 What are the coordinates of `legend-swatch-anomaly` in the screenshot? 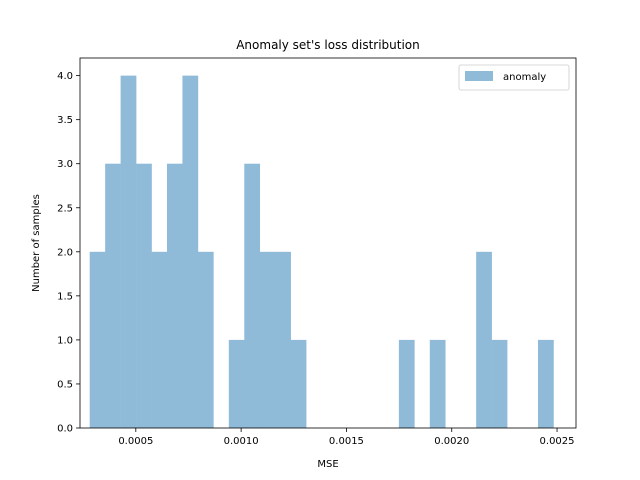 It's located at (479, 76).